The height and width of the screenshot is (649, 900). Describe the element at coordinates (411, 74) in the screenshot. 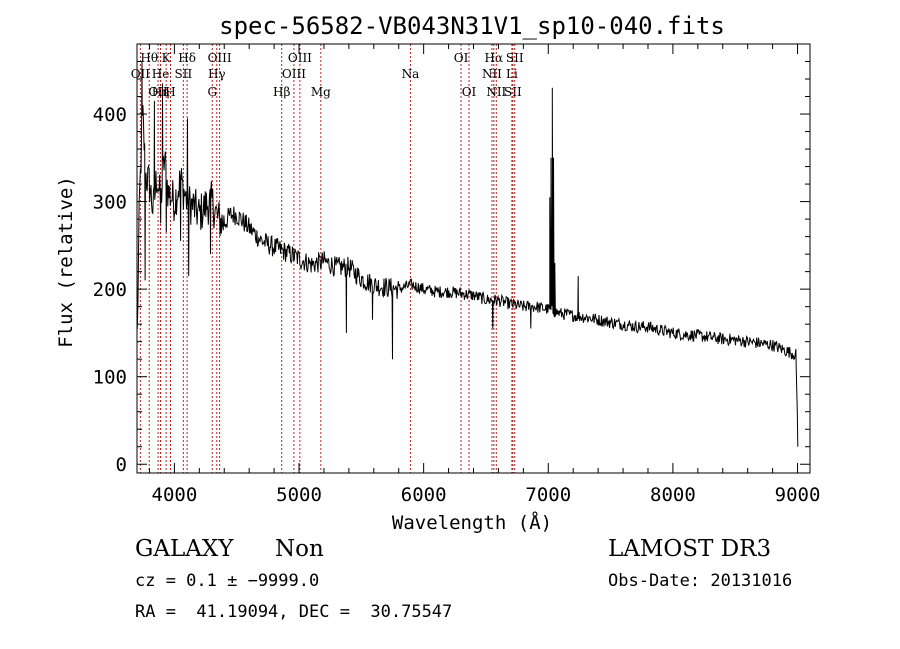

I see `line-label: Na` at that location.